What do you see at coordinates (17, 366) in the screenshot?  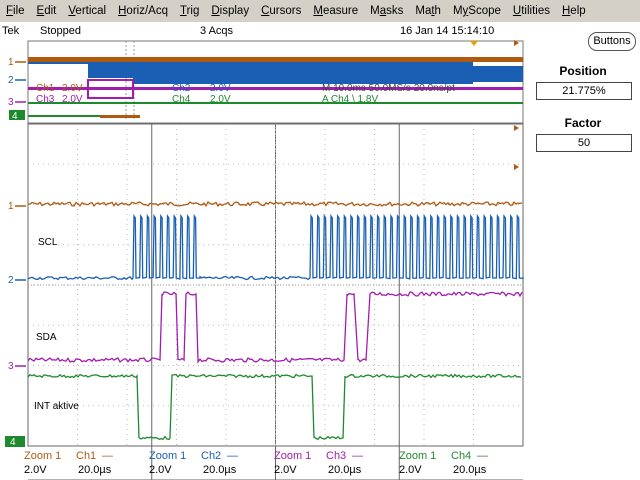 I see `zoom-ch3-marker: 3` at bounding box center [17, 366].